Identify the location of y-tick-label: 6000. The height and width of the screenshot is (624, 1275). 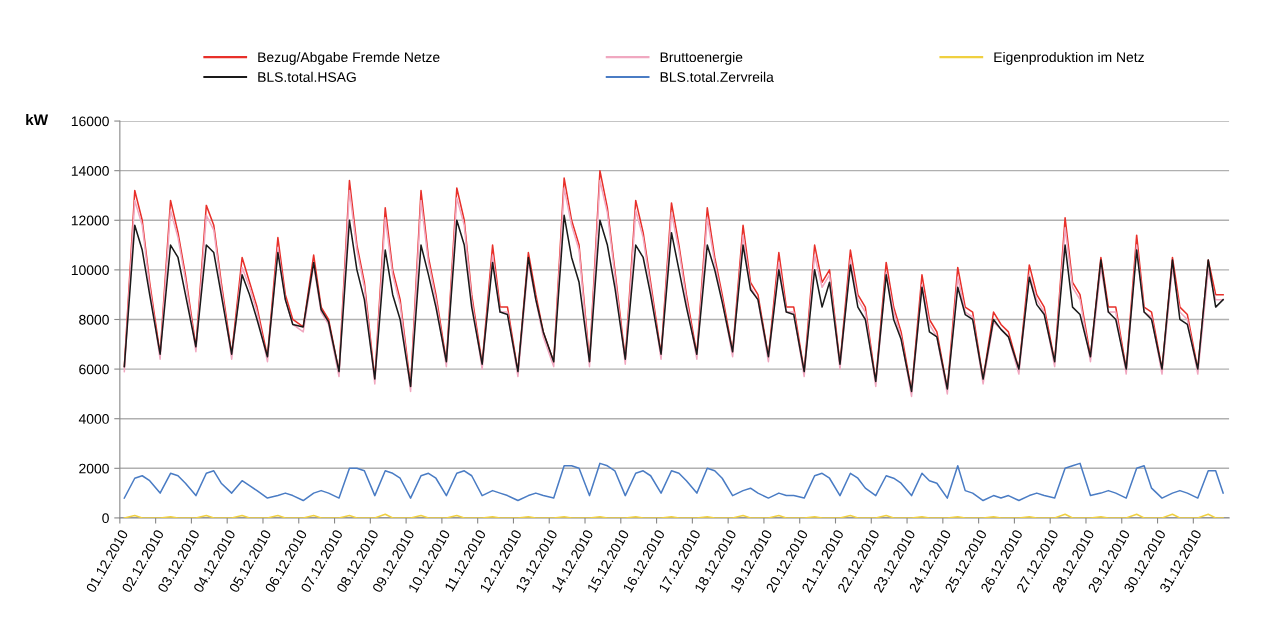
(94, 369).